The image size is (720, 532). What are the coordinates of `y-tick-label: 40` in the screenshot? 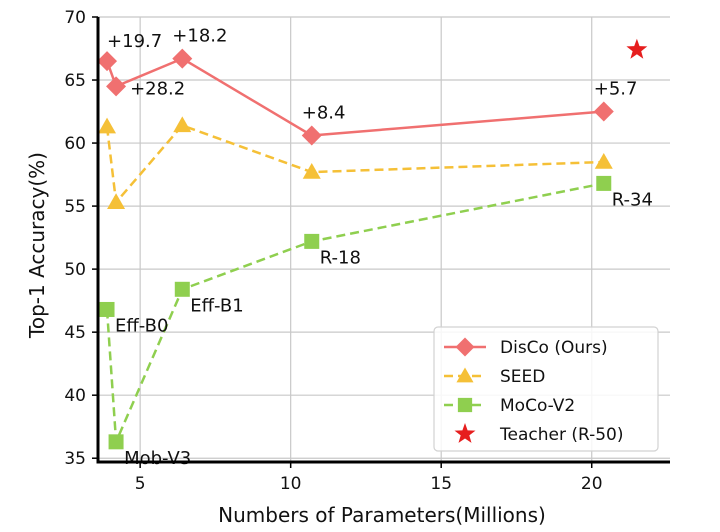 It's located at (75, 396).